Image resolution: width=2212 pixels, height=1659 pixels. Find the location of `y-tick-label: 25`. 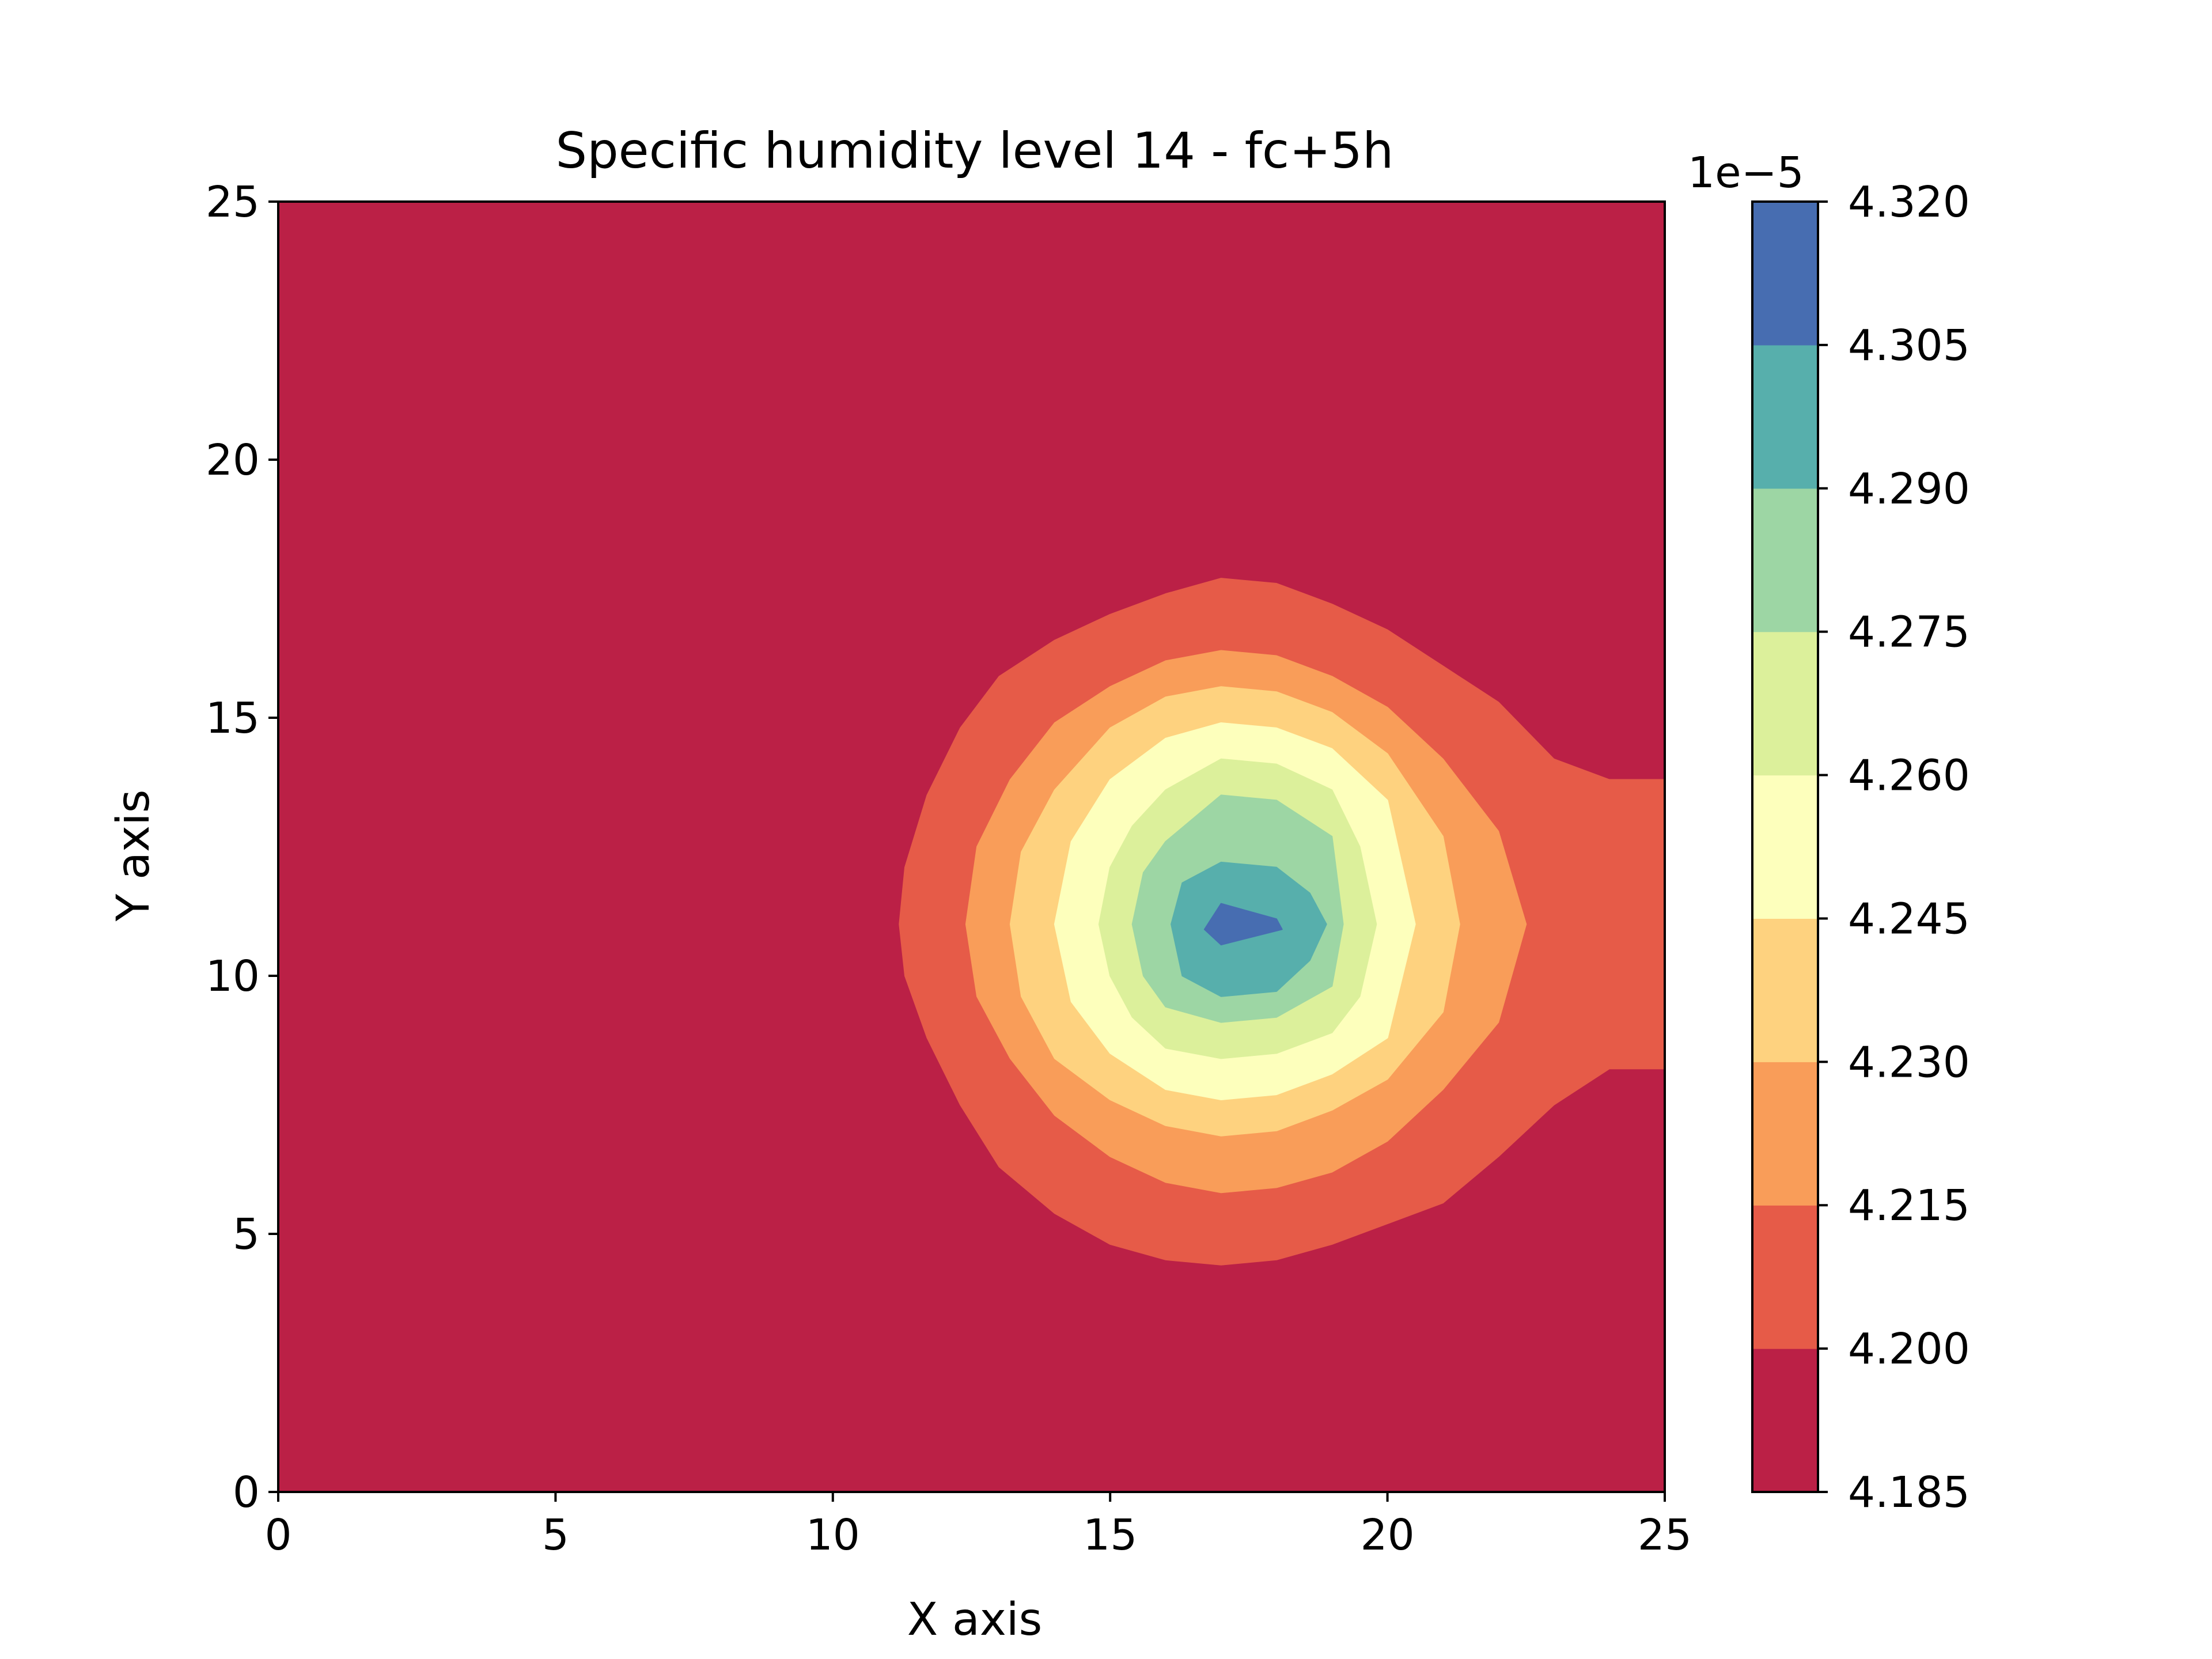

y-tick-label: 25 is located at coordinates (233, 202).